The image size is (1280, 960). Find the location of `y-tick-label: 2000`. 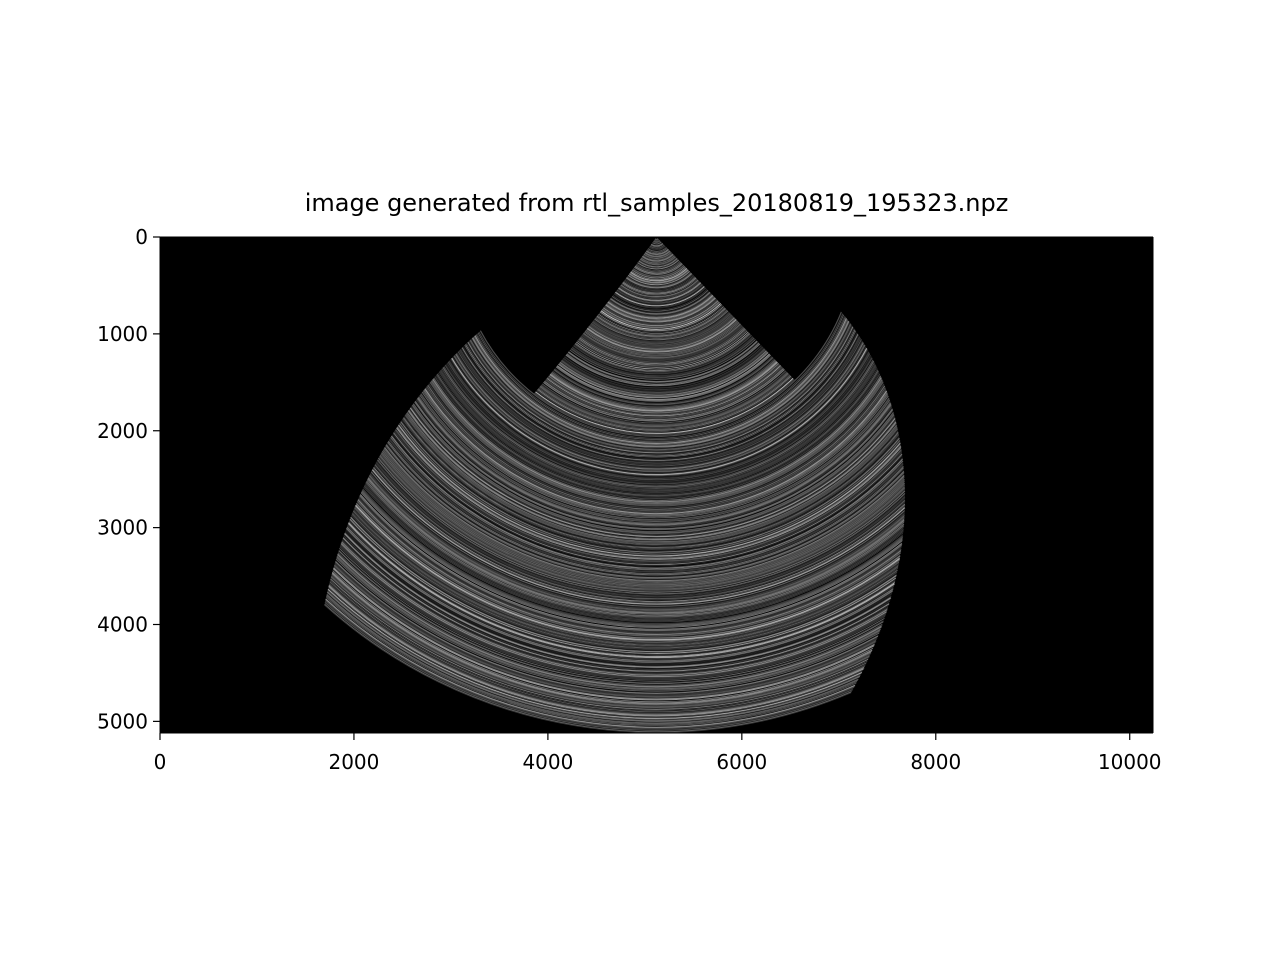

y-tick-label: 2000 is located at coordinates (122, 431).